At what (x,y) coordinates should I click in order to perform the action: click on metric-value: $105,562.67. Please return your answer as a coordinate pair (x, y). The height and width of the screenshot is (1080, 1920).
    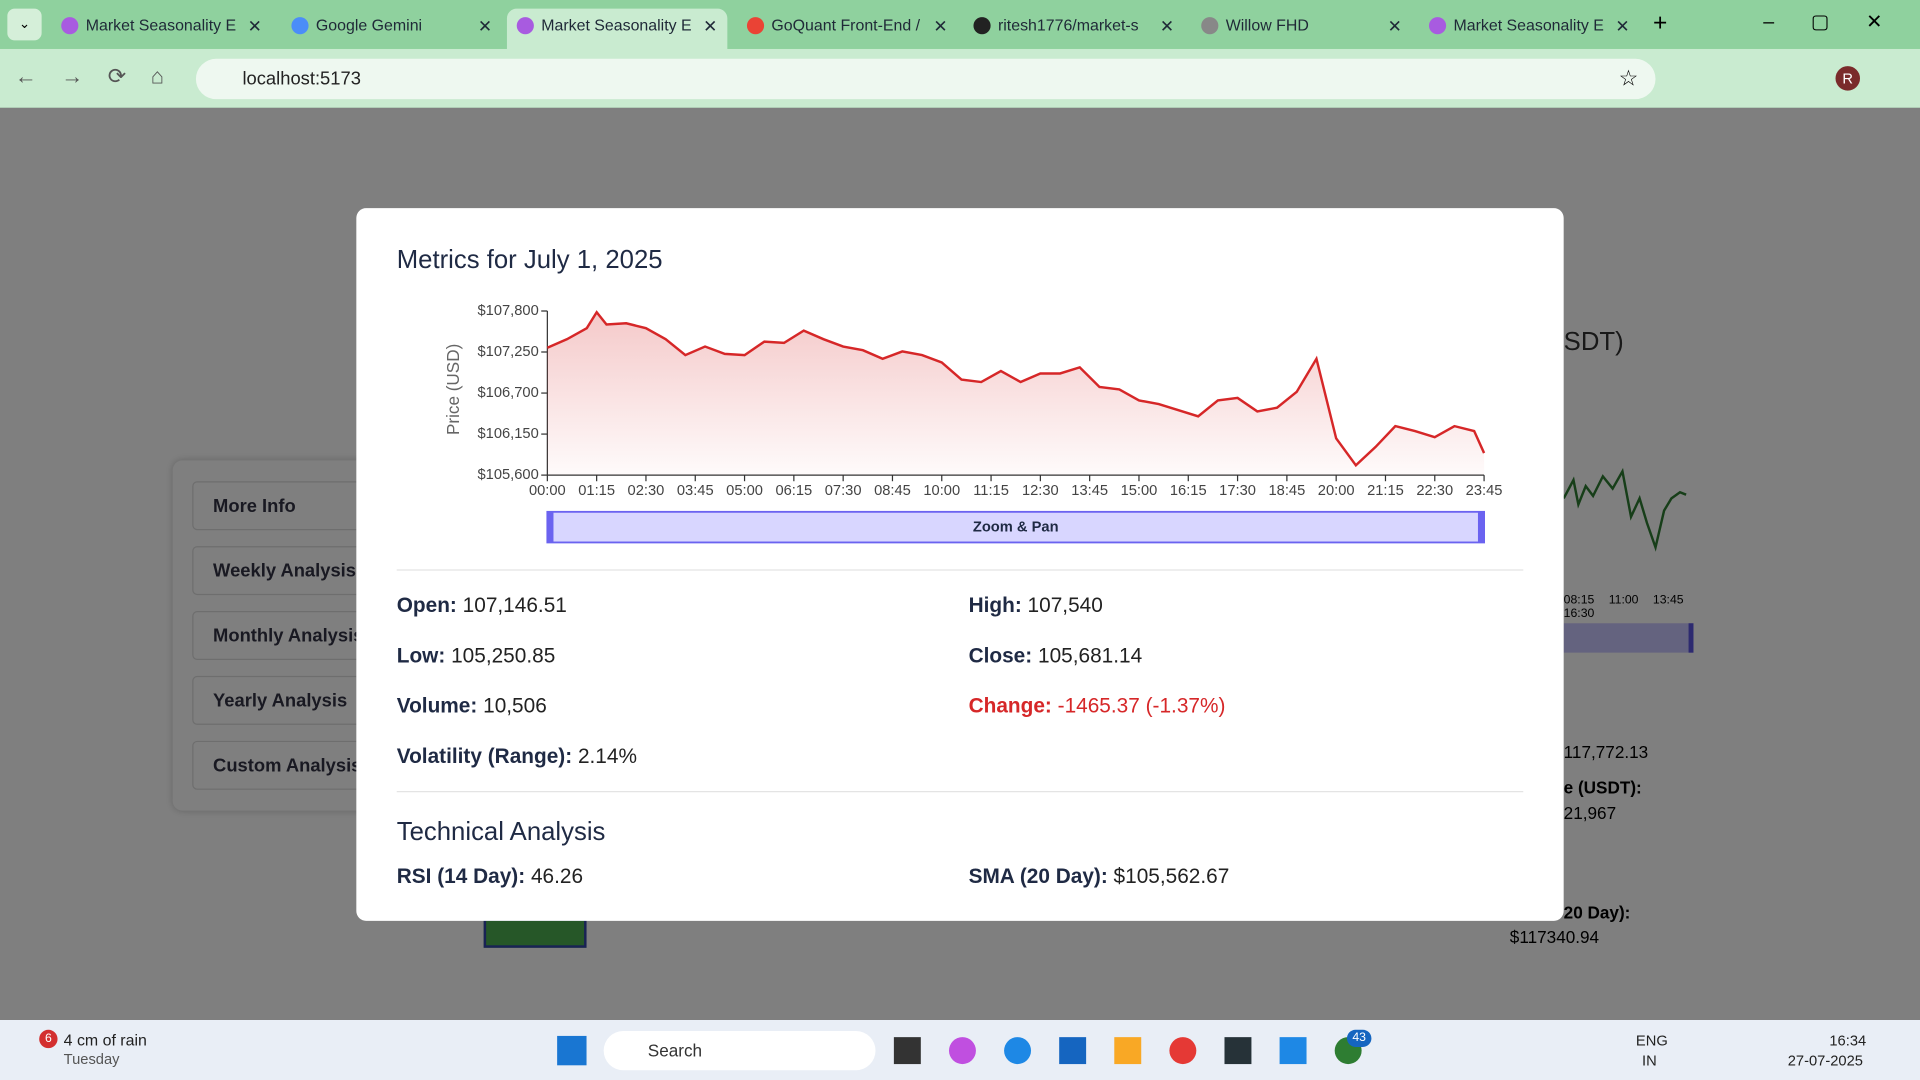
    Looking at the image, I should click on (1171, 876).